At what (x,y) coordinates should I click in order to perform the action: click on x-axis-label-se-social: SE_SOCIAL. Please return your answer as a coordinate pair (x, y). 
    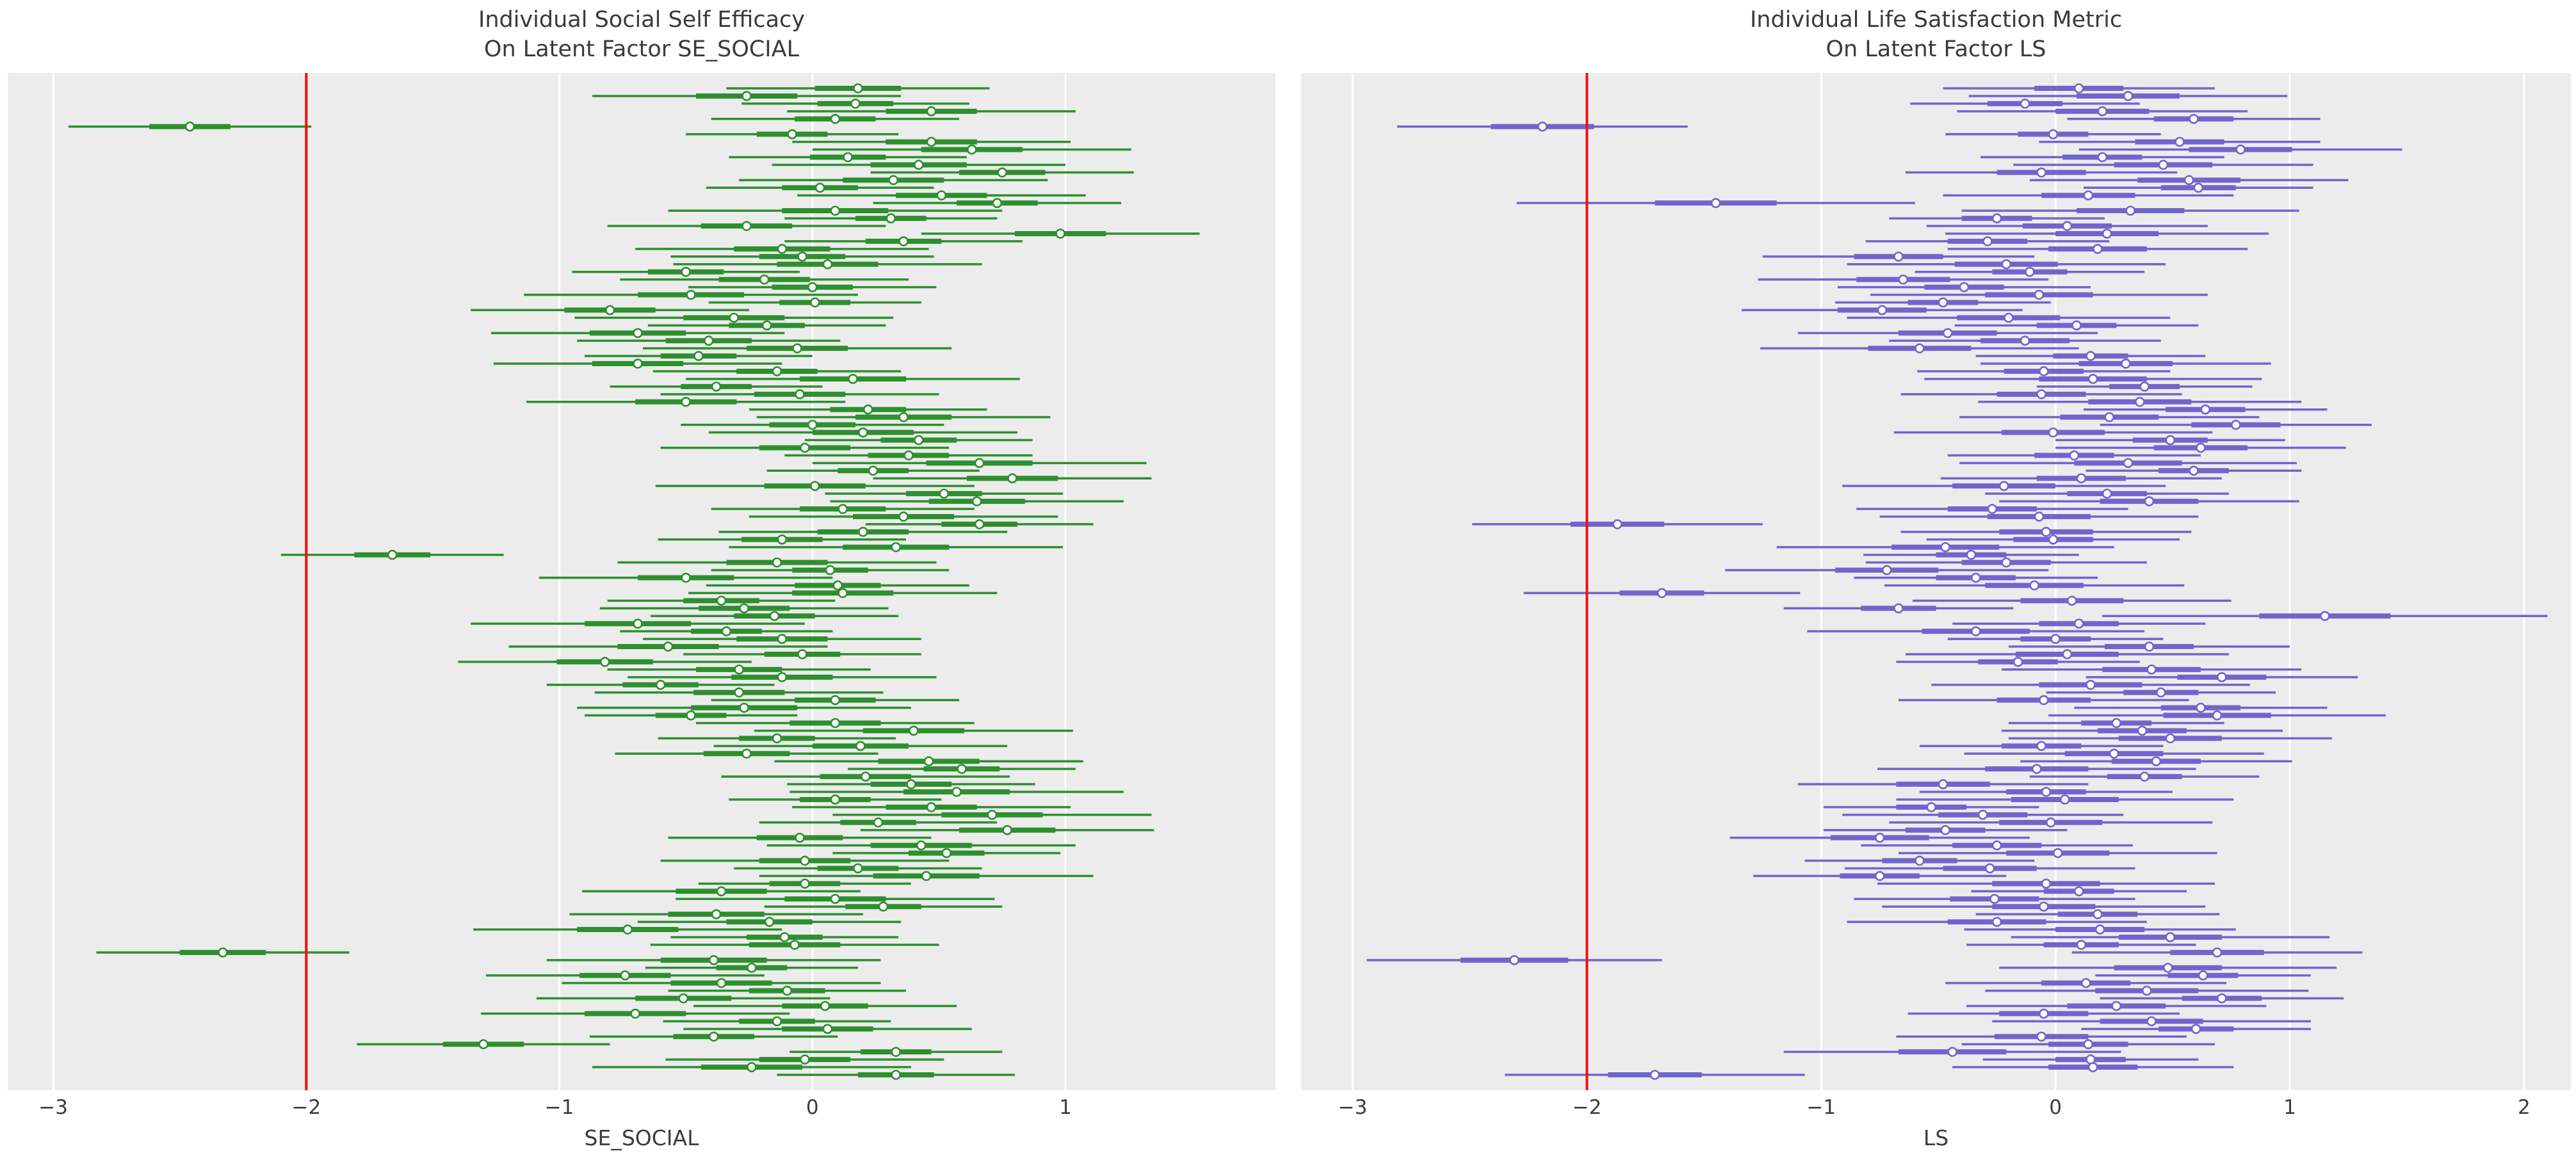
    Looking at the image, I should click on (641, 1138).